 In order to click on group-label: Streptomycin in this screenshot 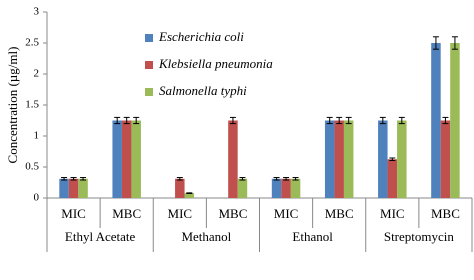, I will do `click(419, 236)`.